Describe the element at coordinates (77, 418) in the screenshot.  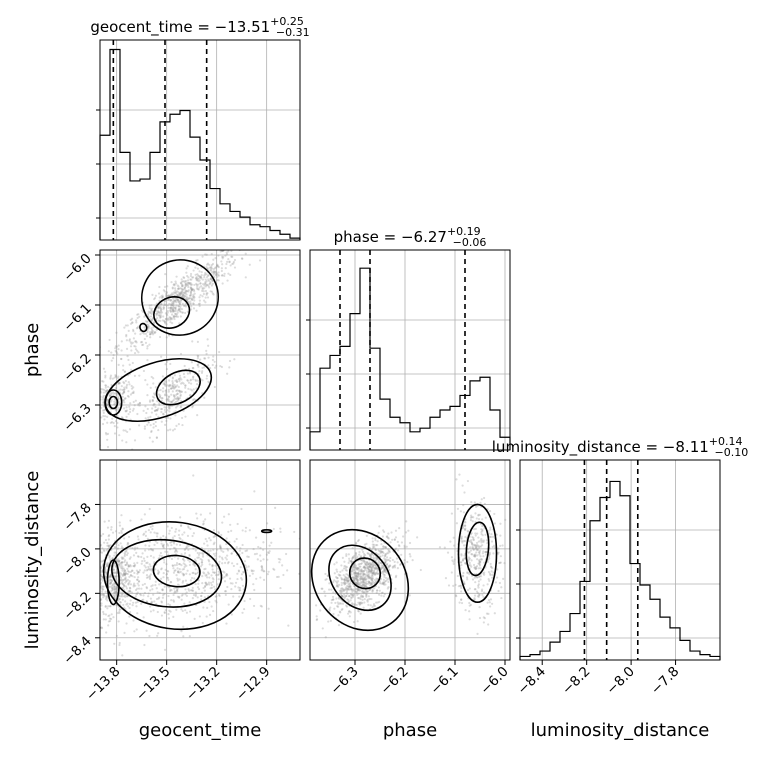
I see `y-tick-label-phase: −6.3` at that location.